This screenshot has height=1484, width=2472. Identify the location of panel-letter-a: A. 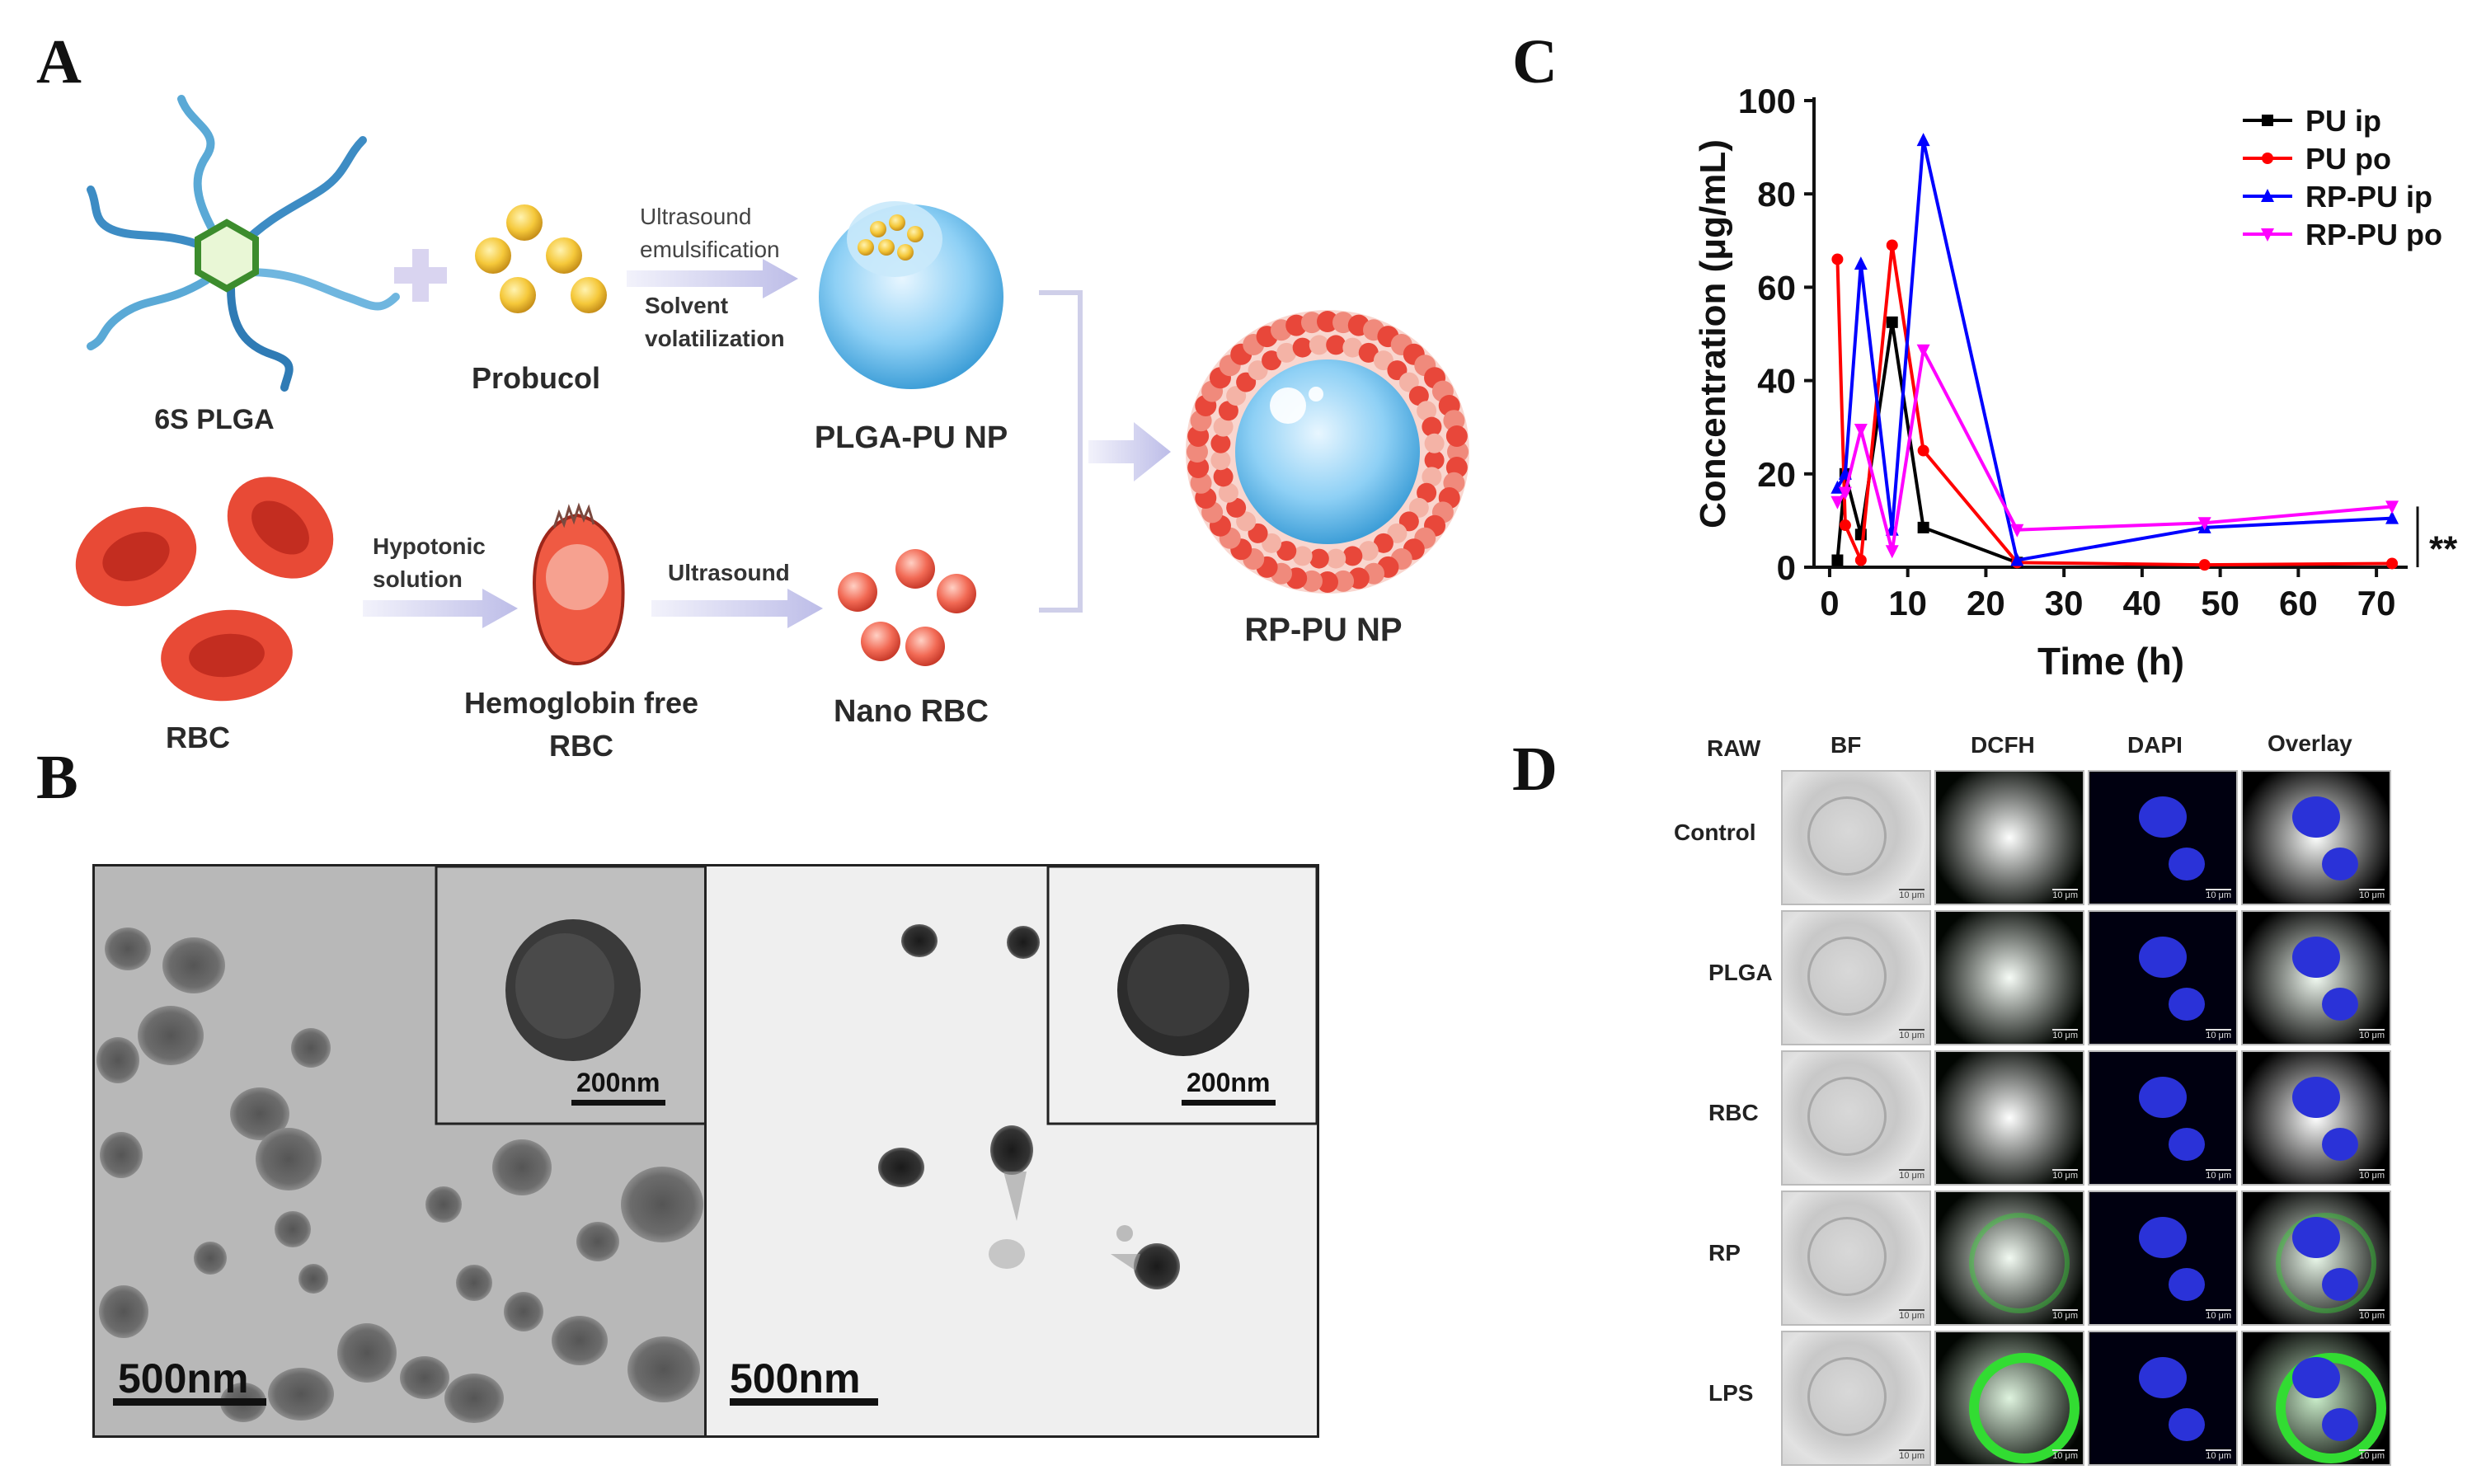
(59, 62).